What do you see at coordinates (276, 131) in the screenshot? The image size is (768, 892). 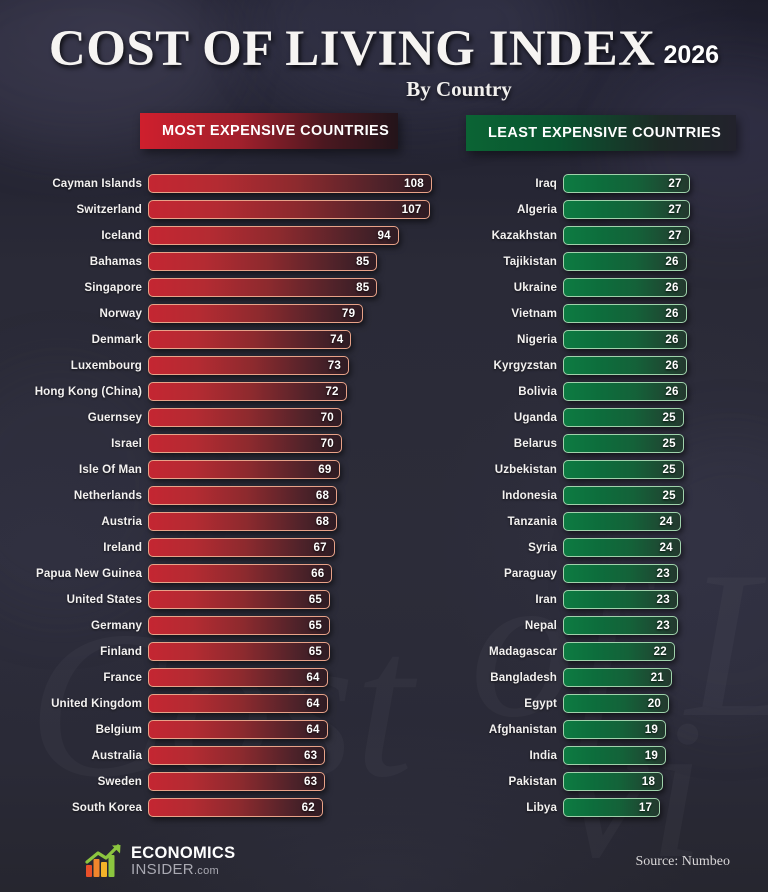 I see `section-banner-label: MOST EXPENSIVE COUNTRIES` at bounding box center [276, 131].